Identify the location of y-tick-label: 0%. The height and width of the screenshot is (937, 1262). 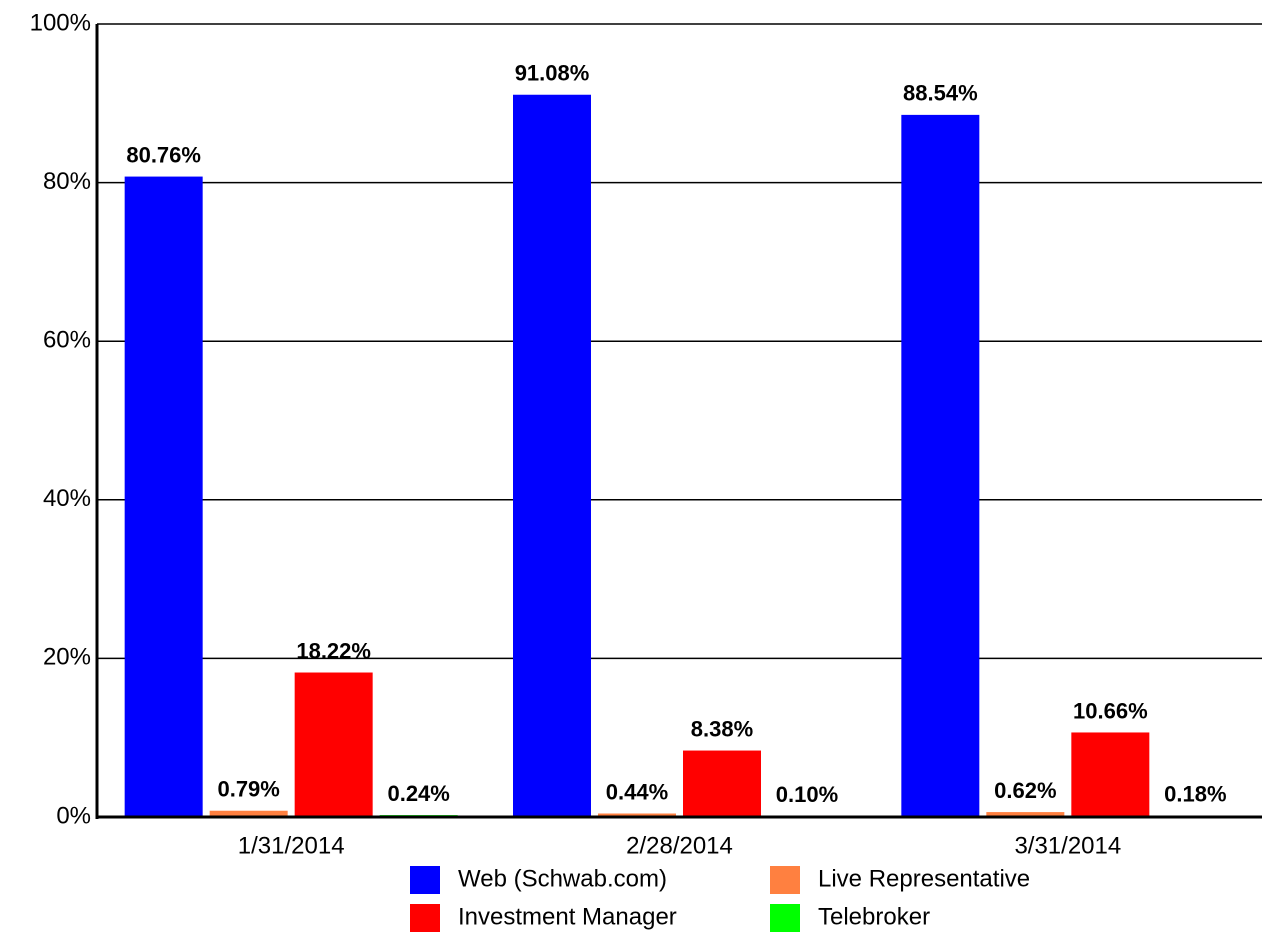
(73, 815).